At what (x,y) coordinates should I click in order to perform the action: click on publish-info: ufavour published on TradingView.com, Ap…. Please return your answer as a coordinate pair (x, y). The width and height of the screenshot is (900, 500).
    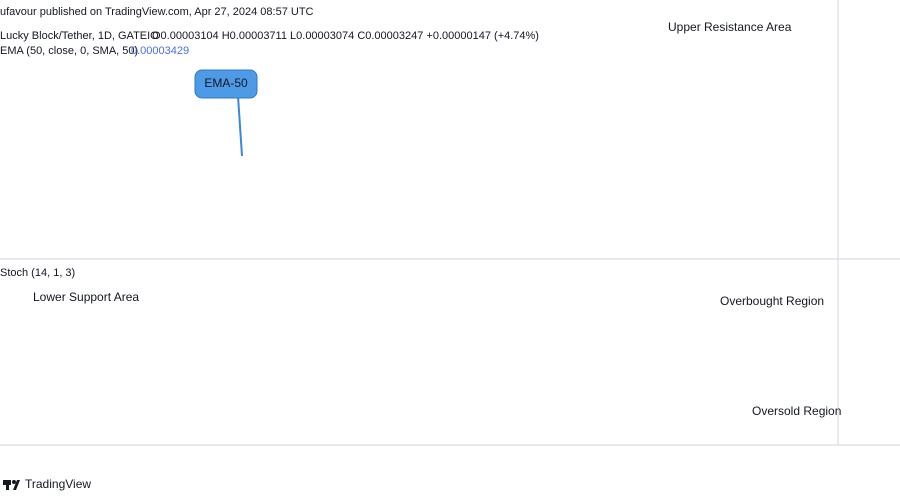
    Looking at the image, I should click on (157, 12).